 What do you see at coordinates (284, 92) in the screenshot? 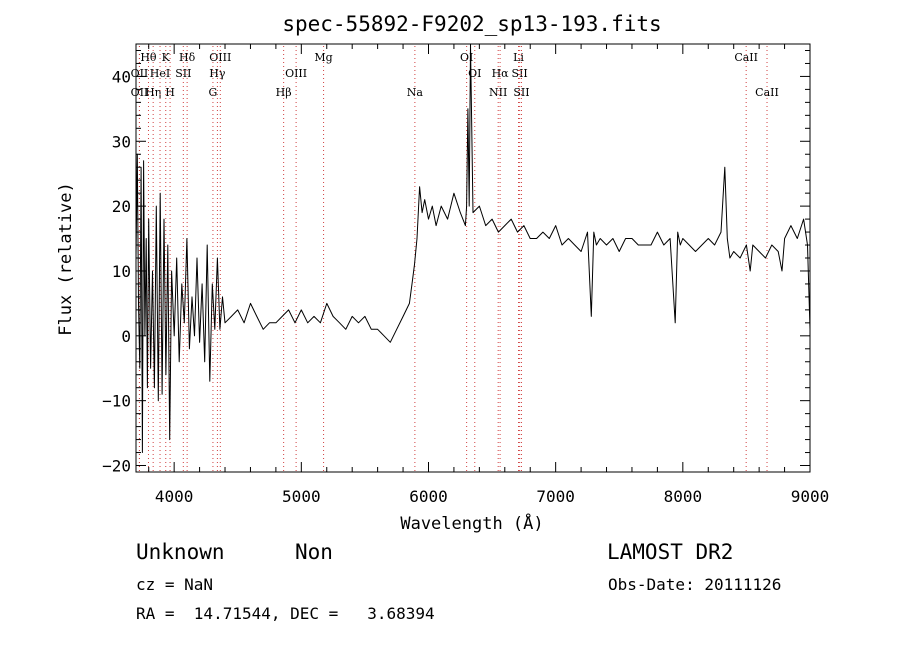
I see `line-label: Hβ` at bounding box center [284, 92].